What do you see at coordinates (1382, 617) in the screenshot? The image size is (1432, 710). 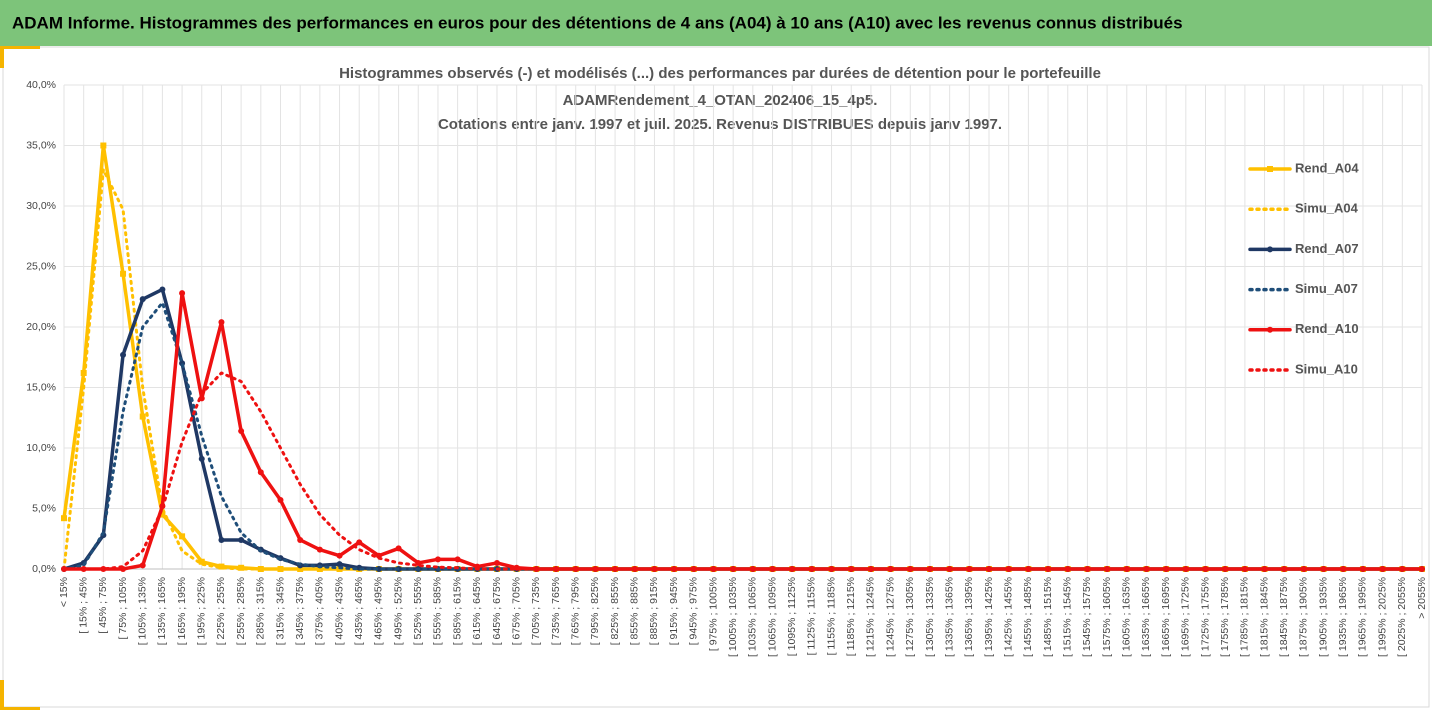 I see `x-tick-label: [ 1995% ; 2025%` at bounding box center [1382, 617].